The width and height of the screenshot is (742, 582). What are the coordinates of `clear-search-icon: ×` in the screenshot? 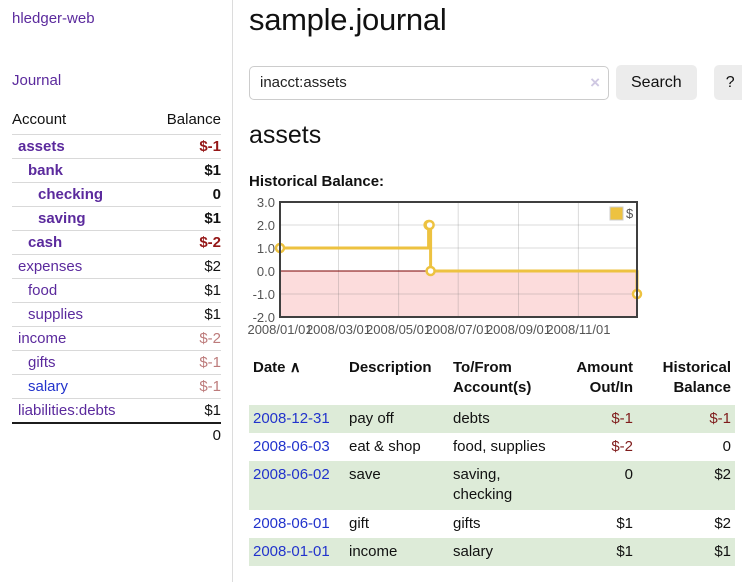 It's located at (595, 82).